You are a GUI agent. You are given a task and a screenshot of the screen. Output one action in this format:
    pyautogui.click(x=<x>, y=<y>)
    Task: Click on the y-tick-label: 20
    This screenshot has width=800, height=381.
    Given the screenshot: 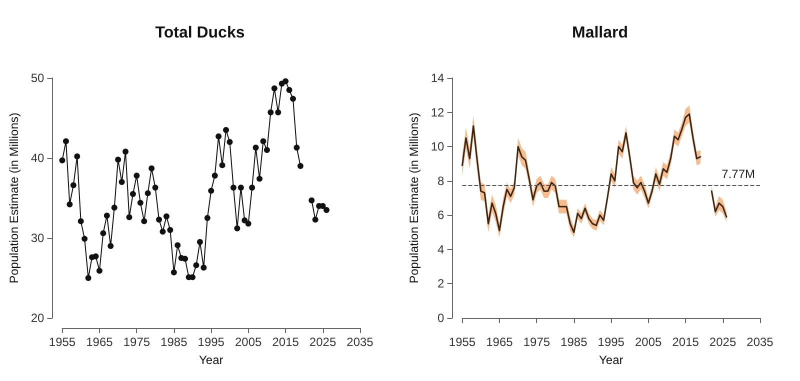 What is the action you would take?
    pyautogui.click(x=37, y=318)
    